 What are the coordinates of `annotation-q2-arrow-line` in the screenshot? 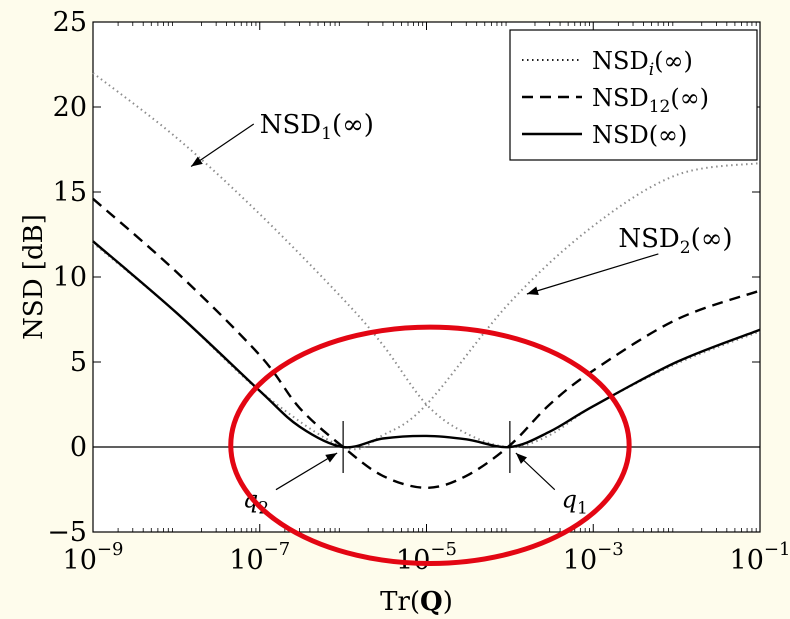 It's located at (306, 471).